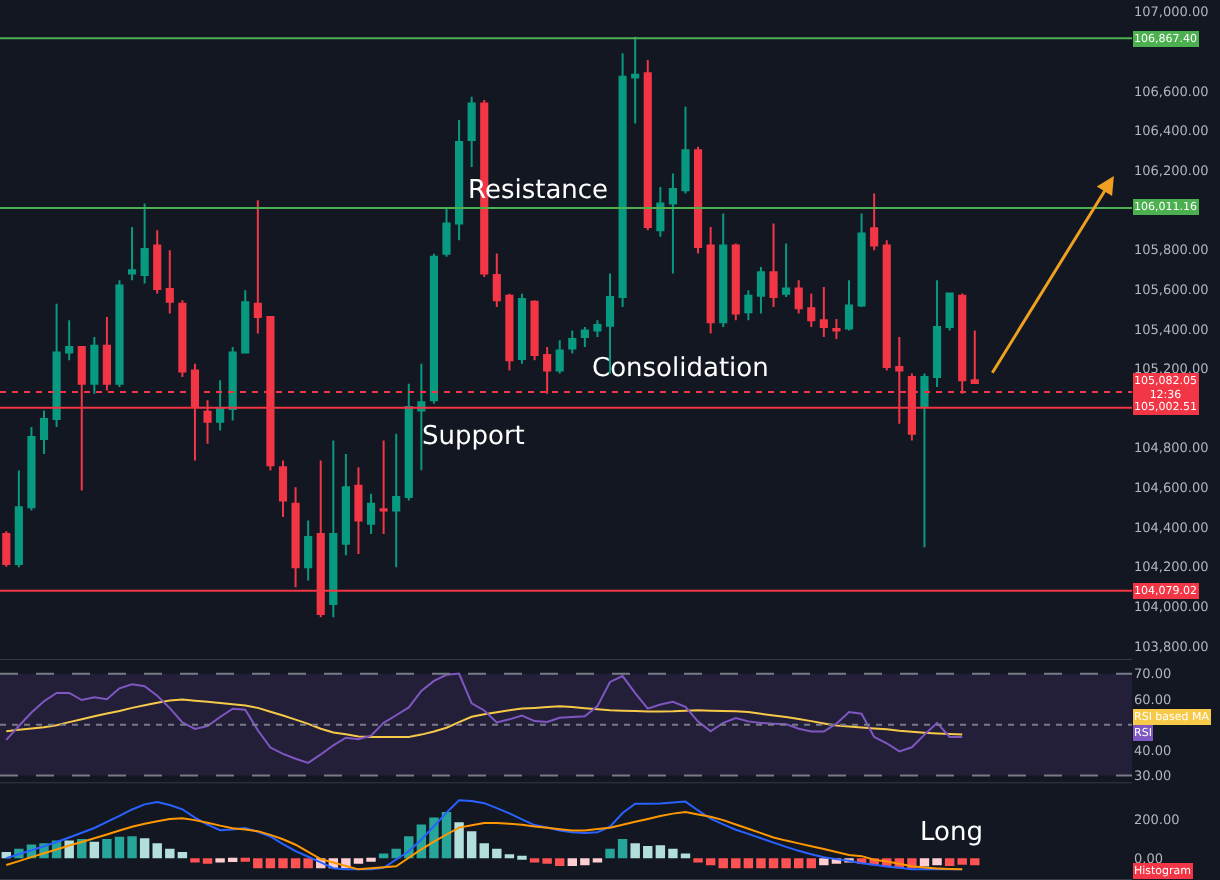  What do you see at coordinates (473, 437) in the screenshot?
I see `annotation: Support` at bounding box center [473, 437].